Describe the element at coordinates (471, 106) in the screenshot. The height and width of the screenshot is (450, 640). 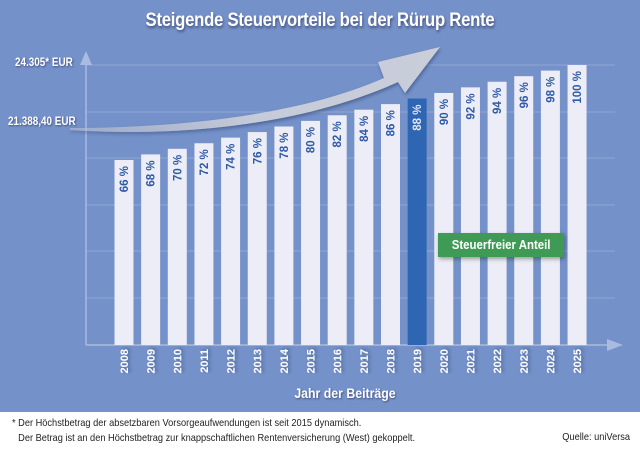
I see `bar-value-label: 92 %` at that location.